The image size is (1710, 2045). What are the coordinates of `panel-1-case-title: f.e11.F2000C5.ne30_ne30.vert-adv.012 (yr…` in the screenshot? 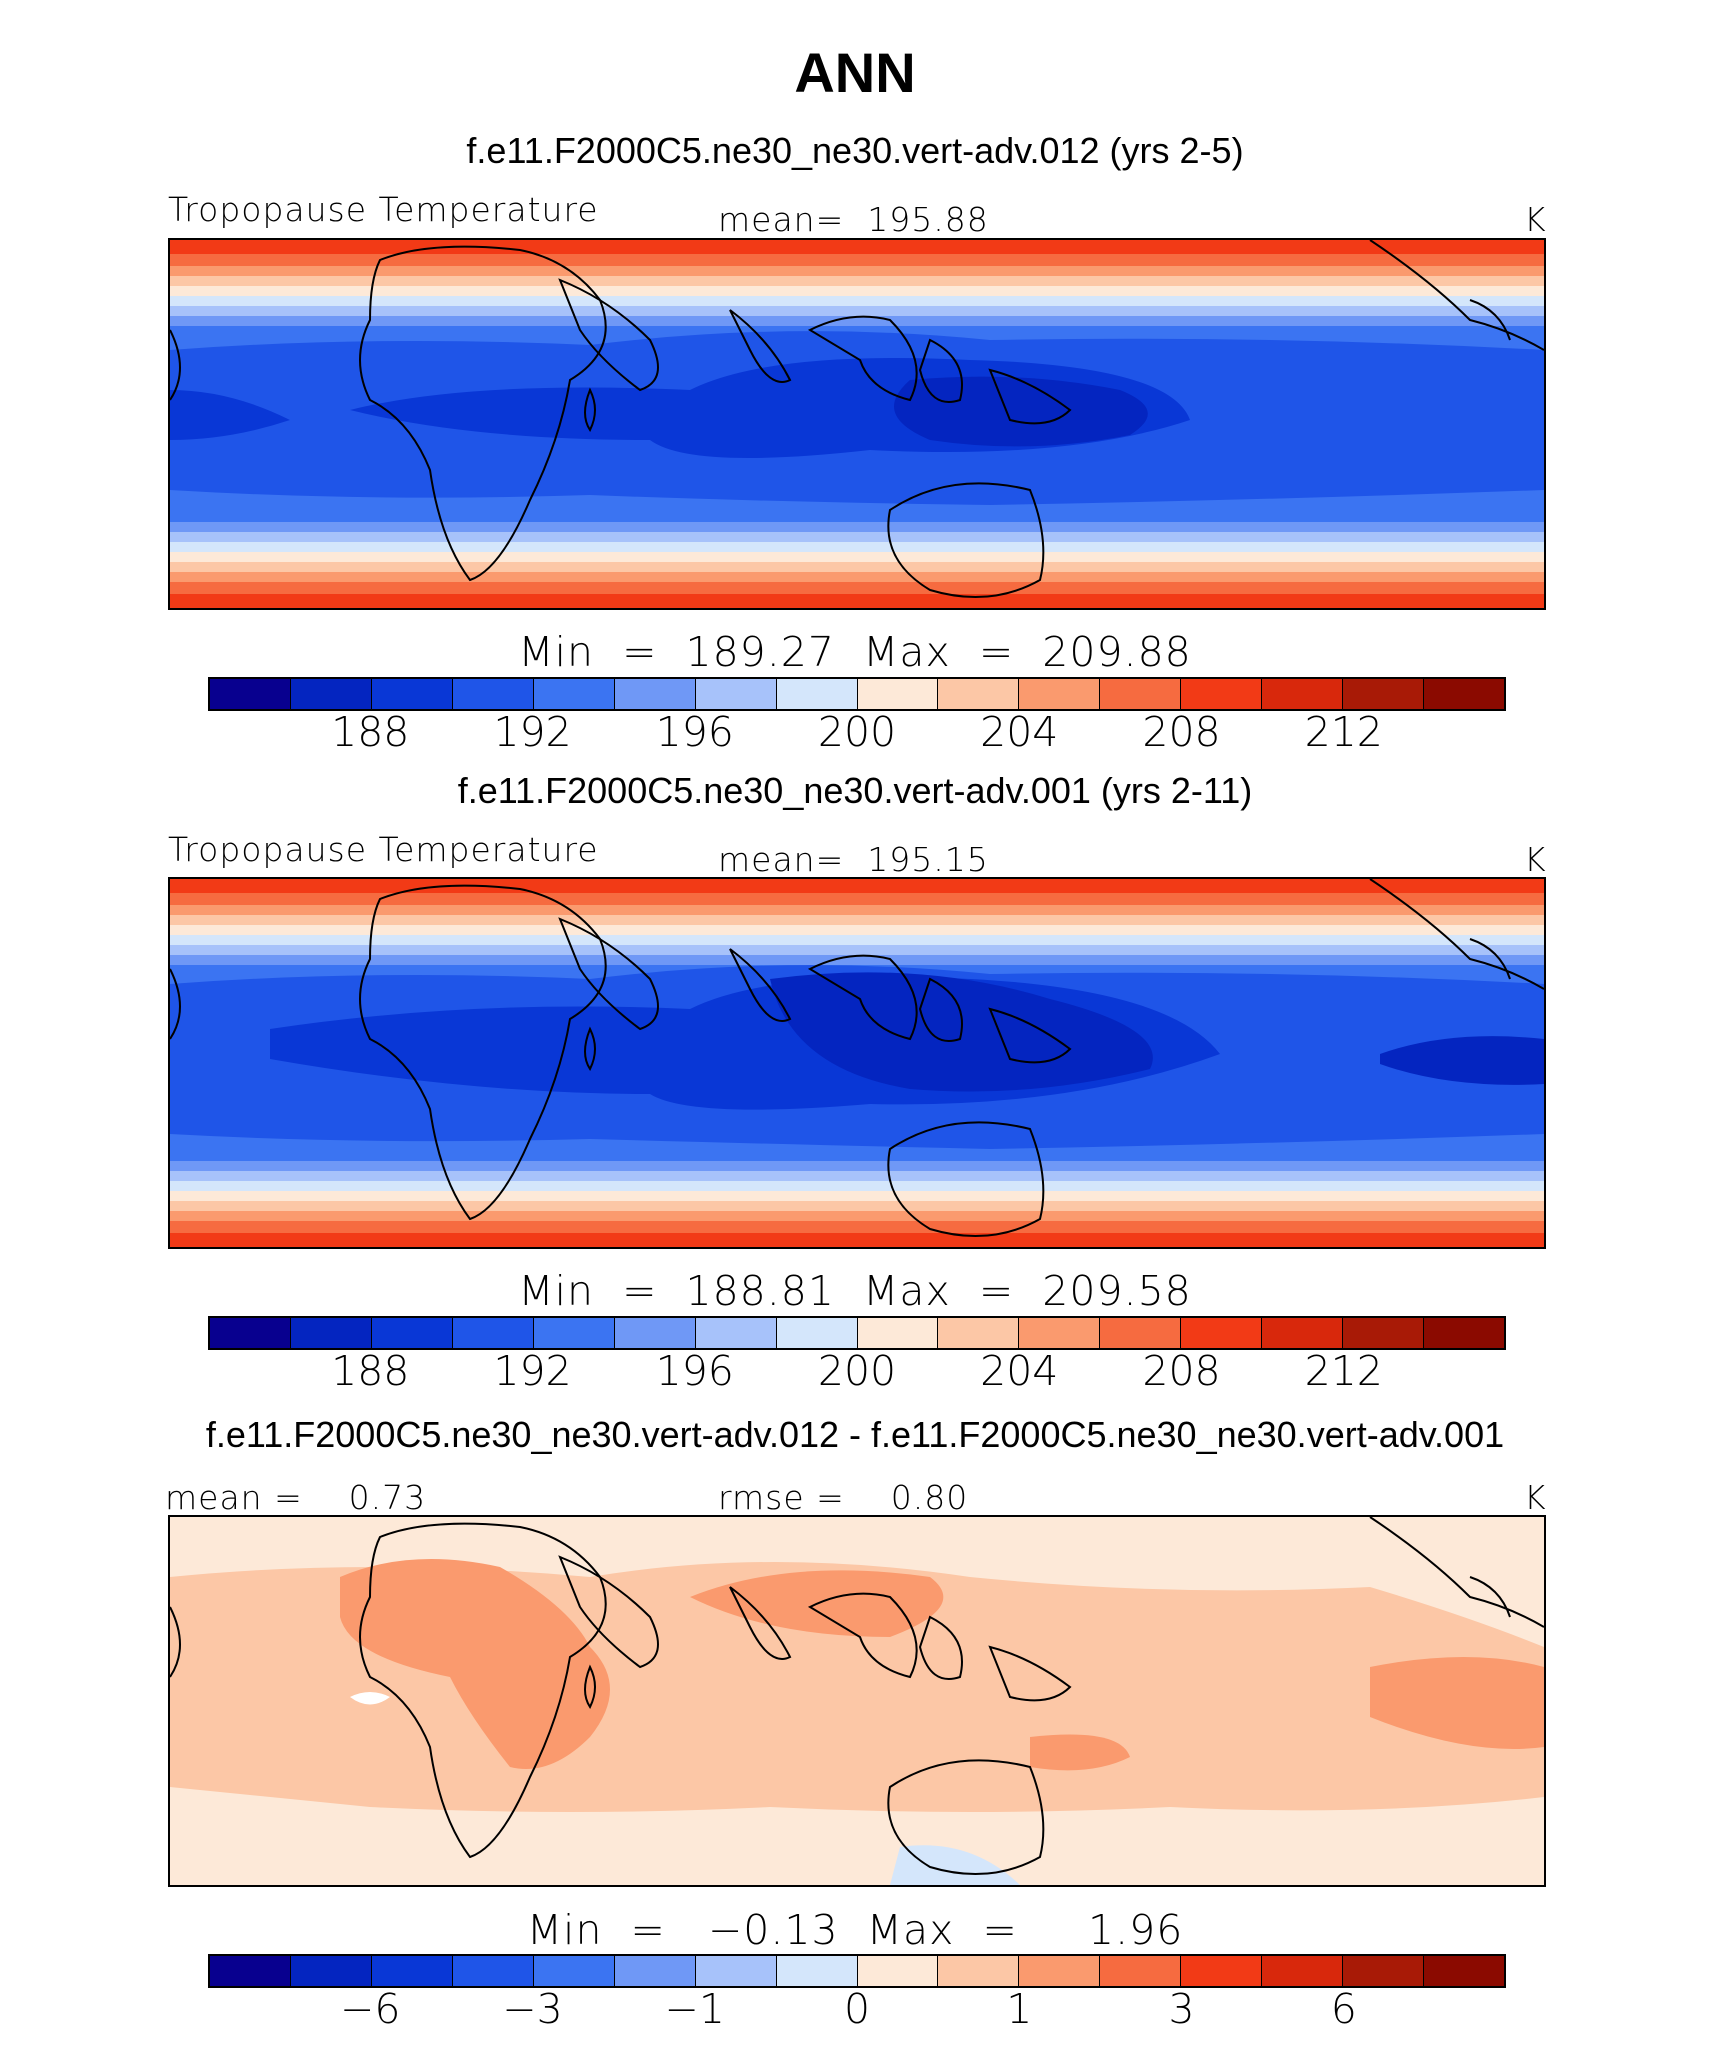 It's located at (855, 150).